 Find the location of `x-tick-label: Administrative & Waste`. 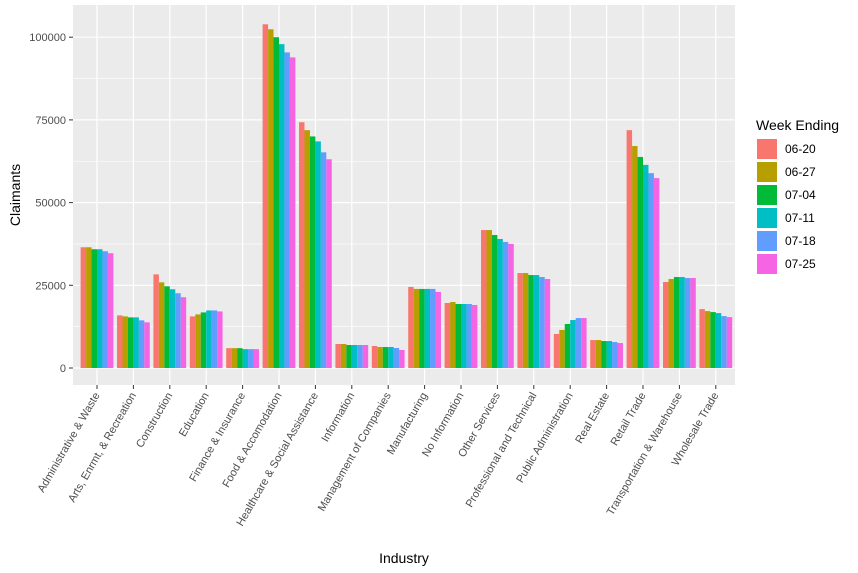

x-tick-label: Administrative & Waste is located at coordinates (69, 443).